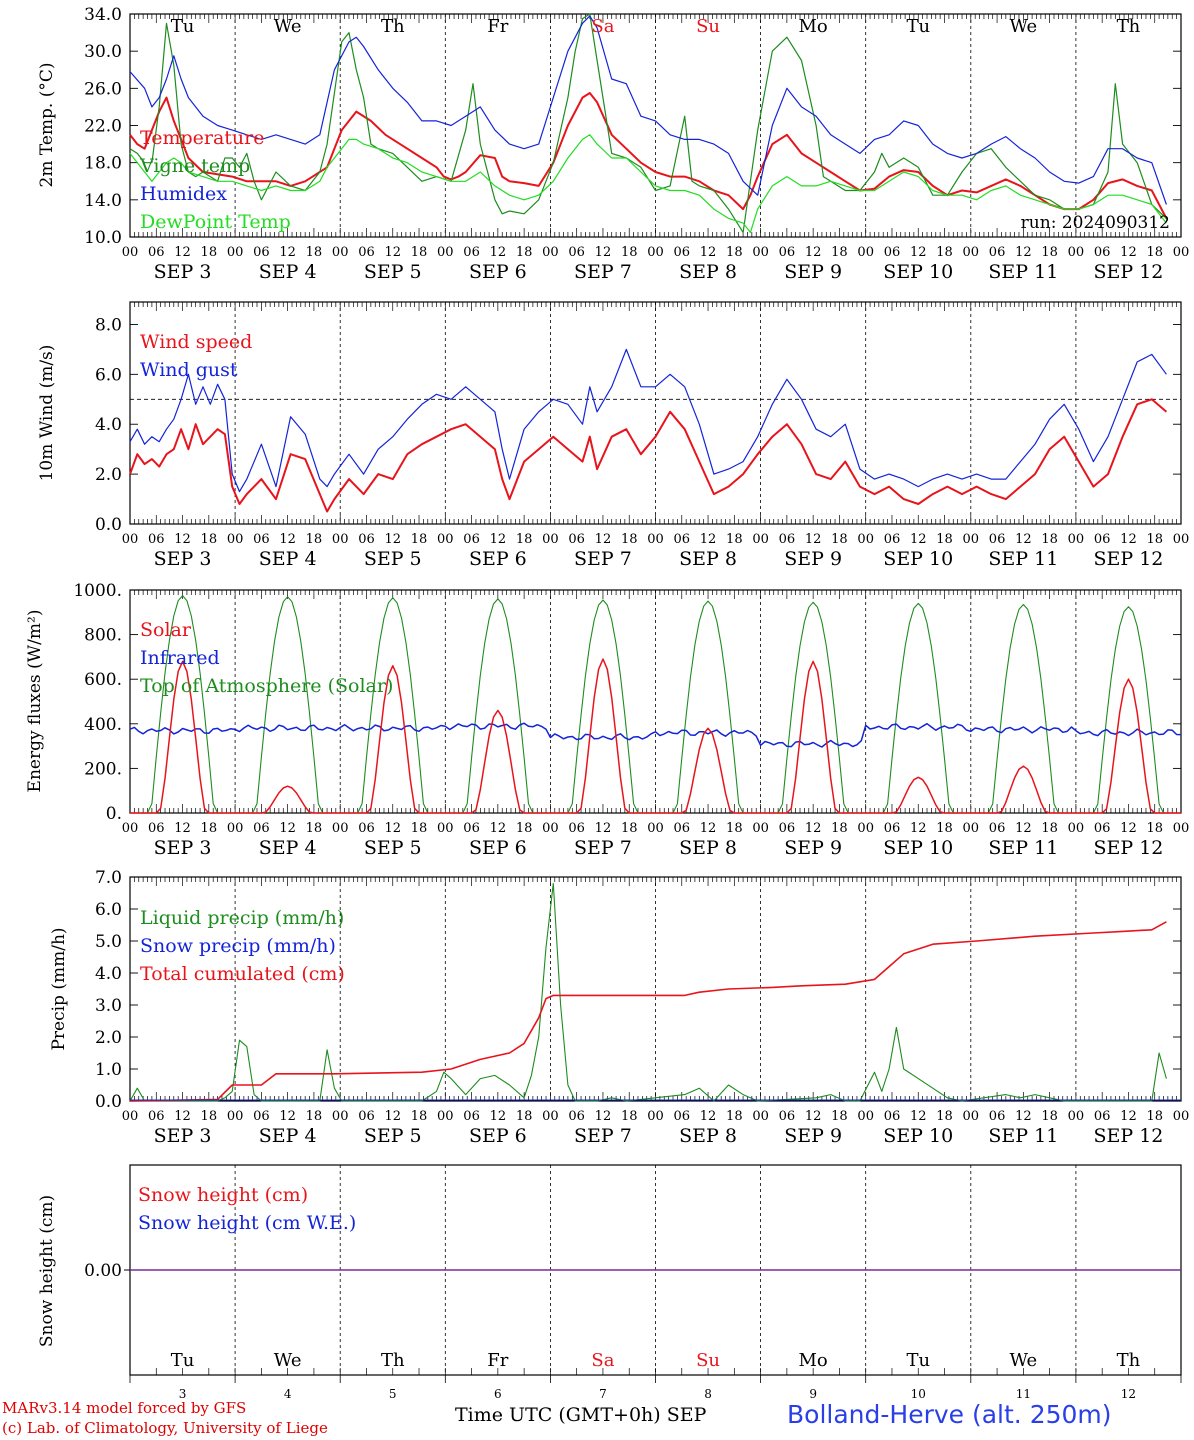  Describe the element at coordinates (108, 325) in the screenshot. I see `y-tick-label: 8.0` at that location.